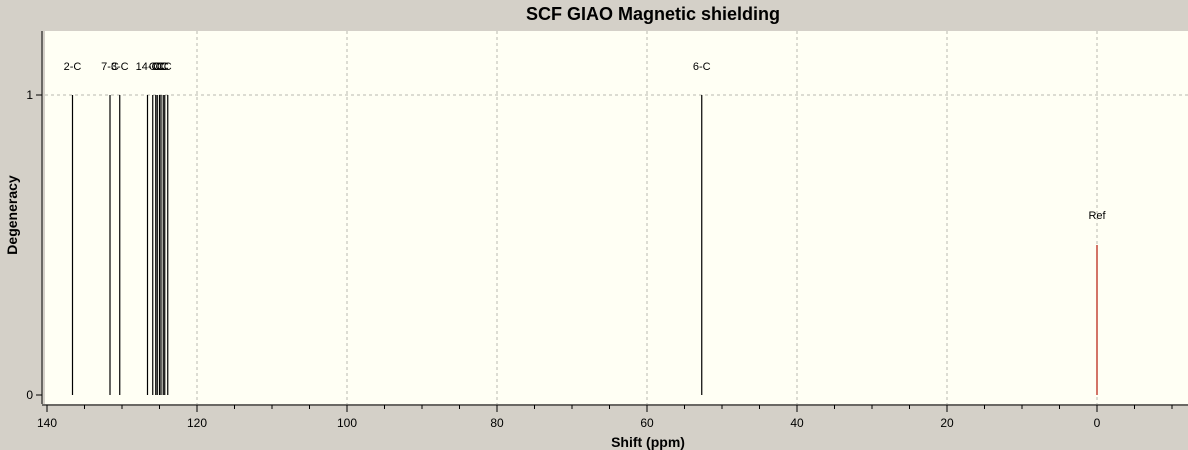 This screenshot has height=450, width=1188. I want to click on y-tick-label: 0, so click(29, 395).